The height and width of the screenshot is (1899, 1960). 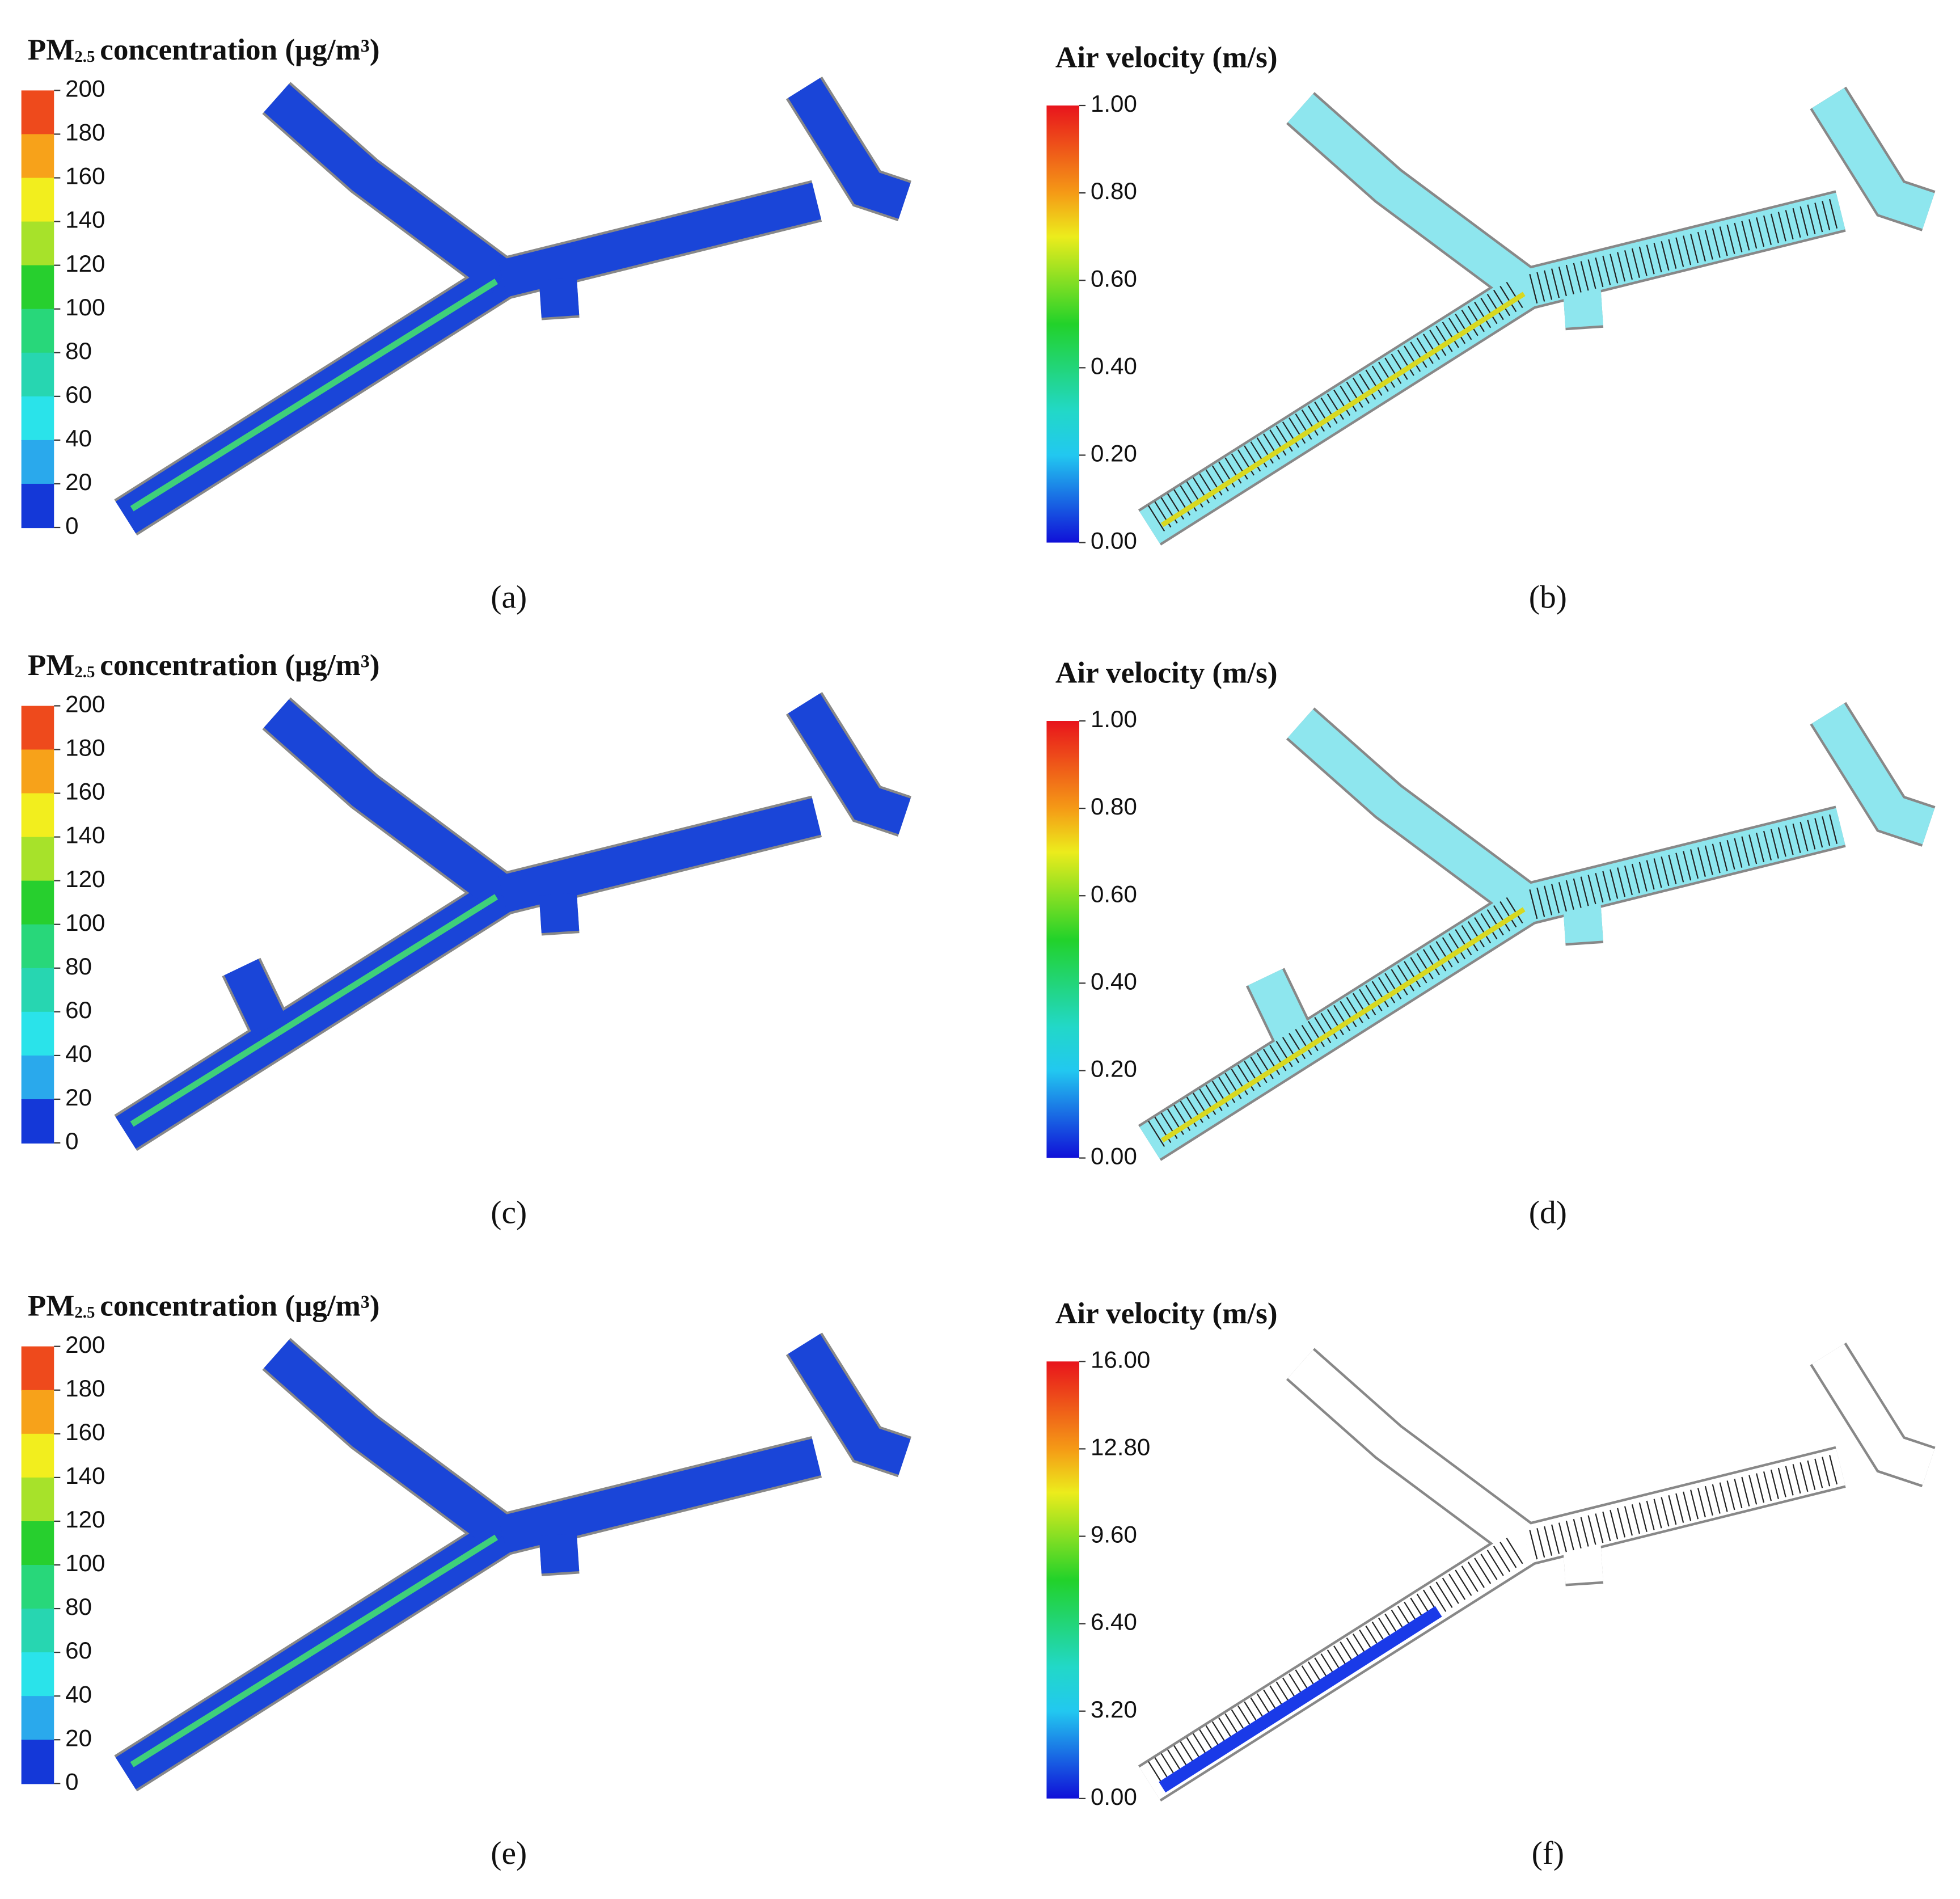 I want to click on title-text: concentration (μg/m³), so click(x=240, y=666).